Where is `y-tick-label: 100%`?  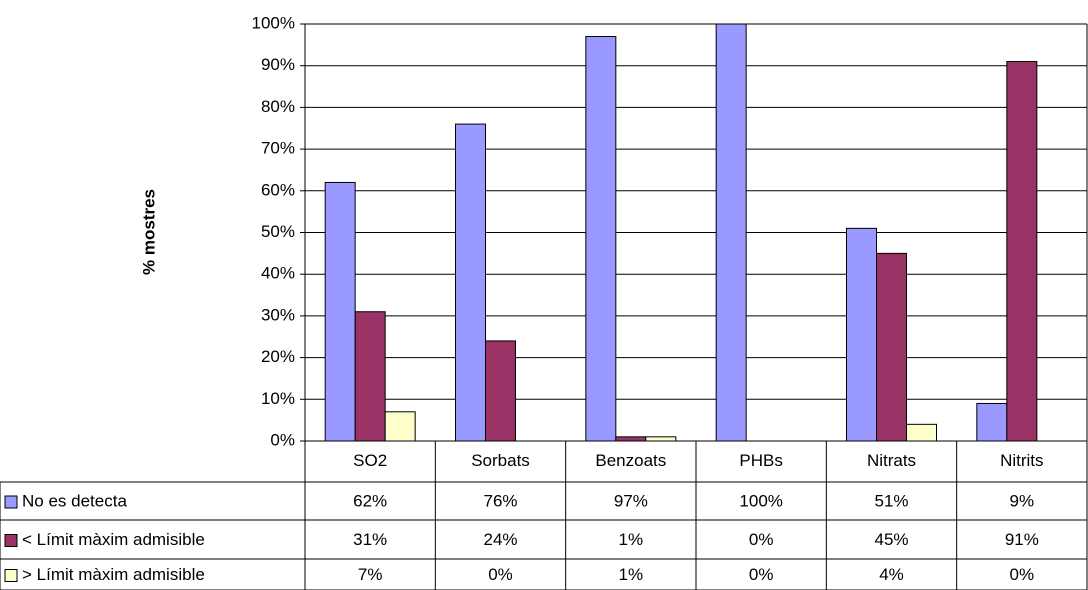
y-tick-label: 100% is located at coordinates (273, 22).